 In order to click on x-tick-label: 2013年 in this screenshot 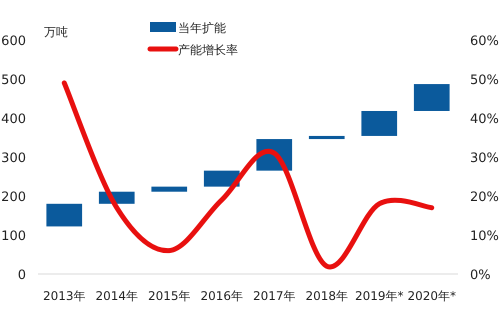, I will do `click(64, 296)`.